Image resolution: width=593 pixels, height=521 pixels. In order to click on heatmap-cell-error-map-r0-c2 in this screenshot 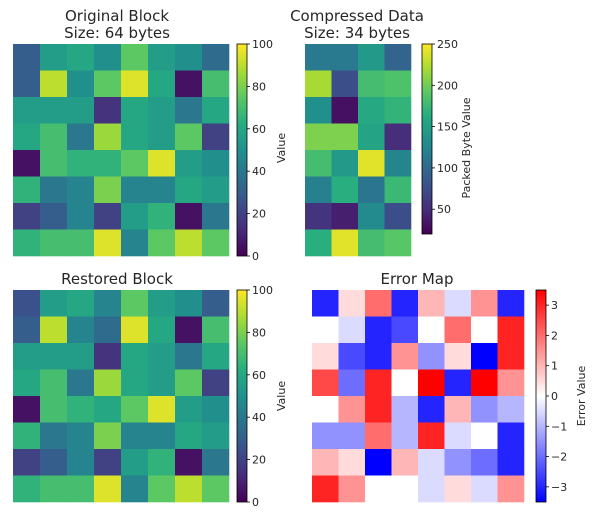, I will do `click(378, 303)`.